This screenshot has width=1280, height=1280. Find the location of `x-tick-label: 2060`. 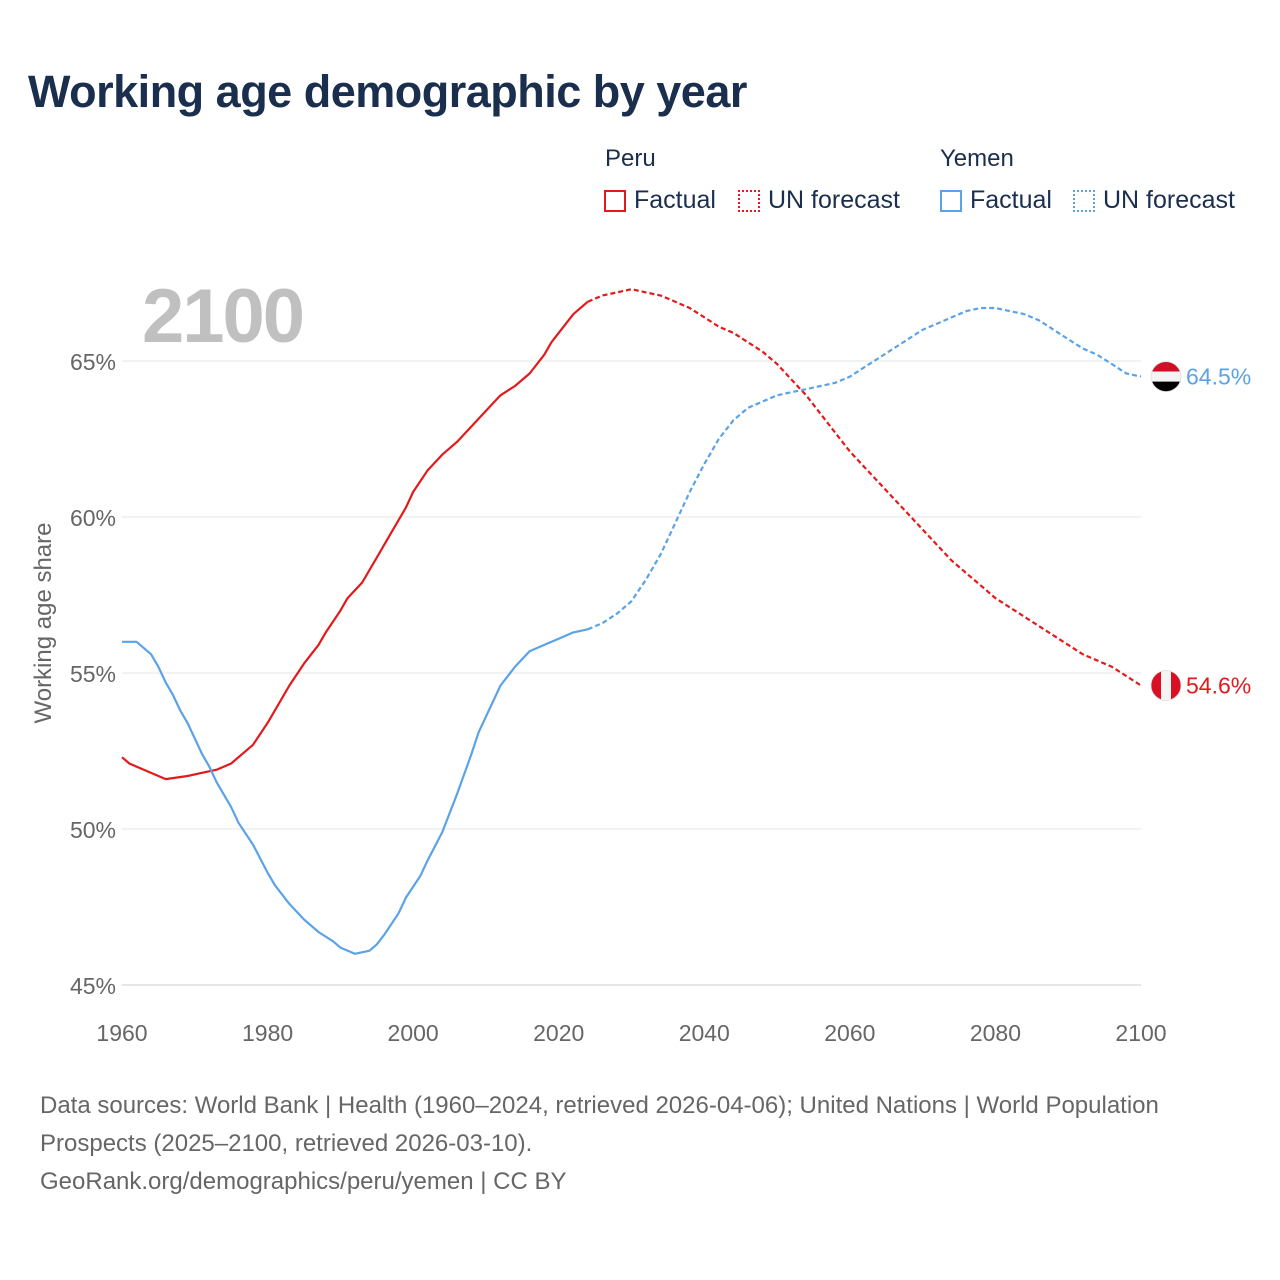

x-tick-label: 2060 is located at coordinates (849, 1033).